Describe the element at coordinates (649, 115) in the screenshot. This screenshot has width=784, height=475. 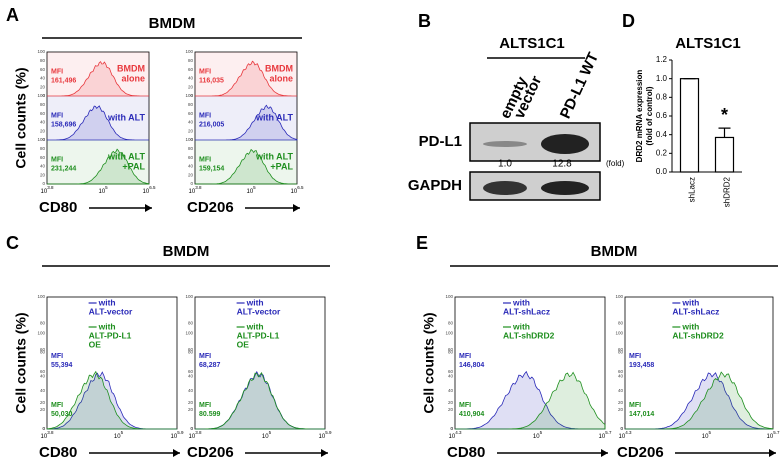
I see `y-axis-label: (fold of control)` at that location.